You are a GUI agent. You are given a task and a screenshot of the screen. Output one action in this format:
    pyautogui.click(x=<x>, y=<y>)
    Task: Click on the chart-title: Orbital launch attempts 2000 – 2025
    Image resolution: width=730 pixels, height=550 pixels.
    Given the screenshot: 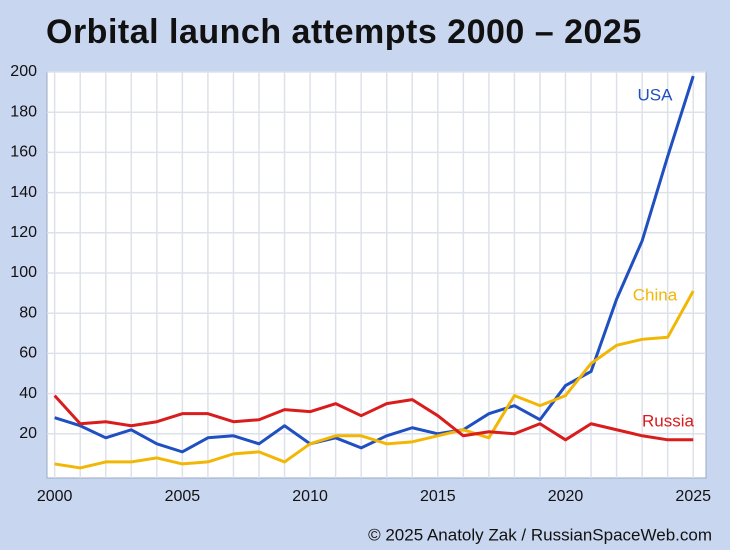 What is the action you would take?
    pyautogui.click(x=344, y=32)
    